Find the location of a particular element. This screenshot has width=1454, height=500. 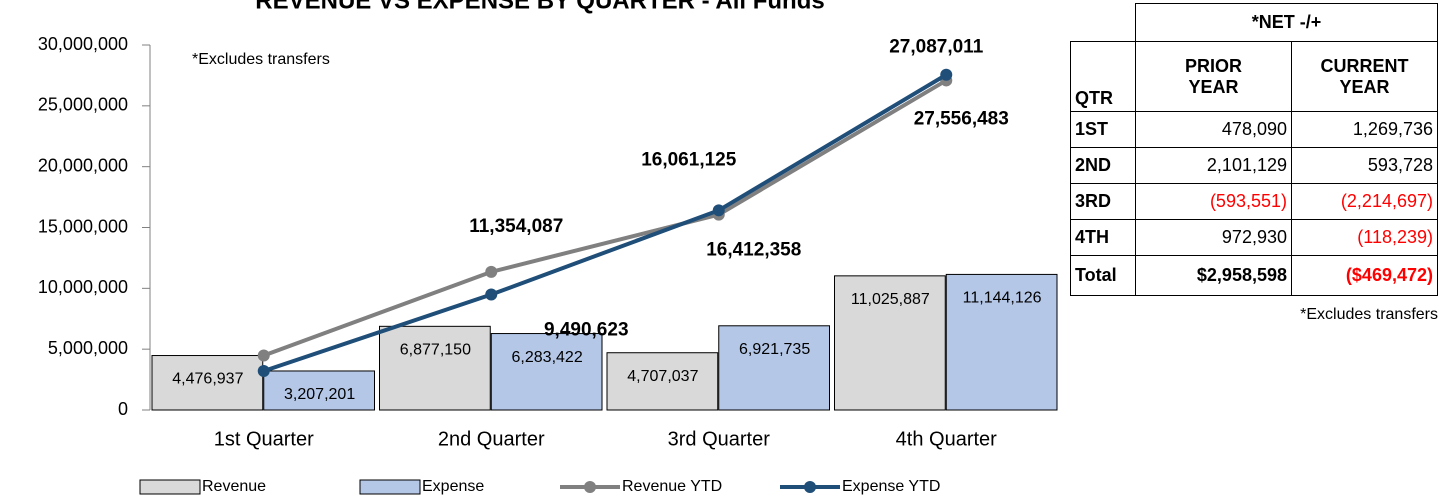

row-label: 2ND is located at coordinates (1103, 165).